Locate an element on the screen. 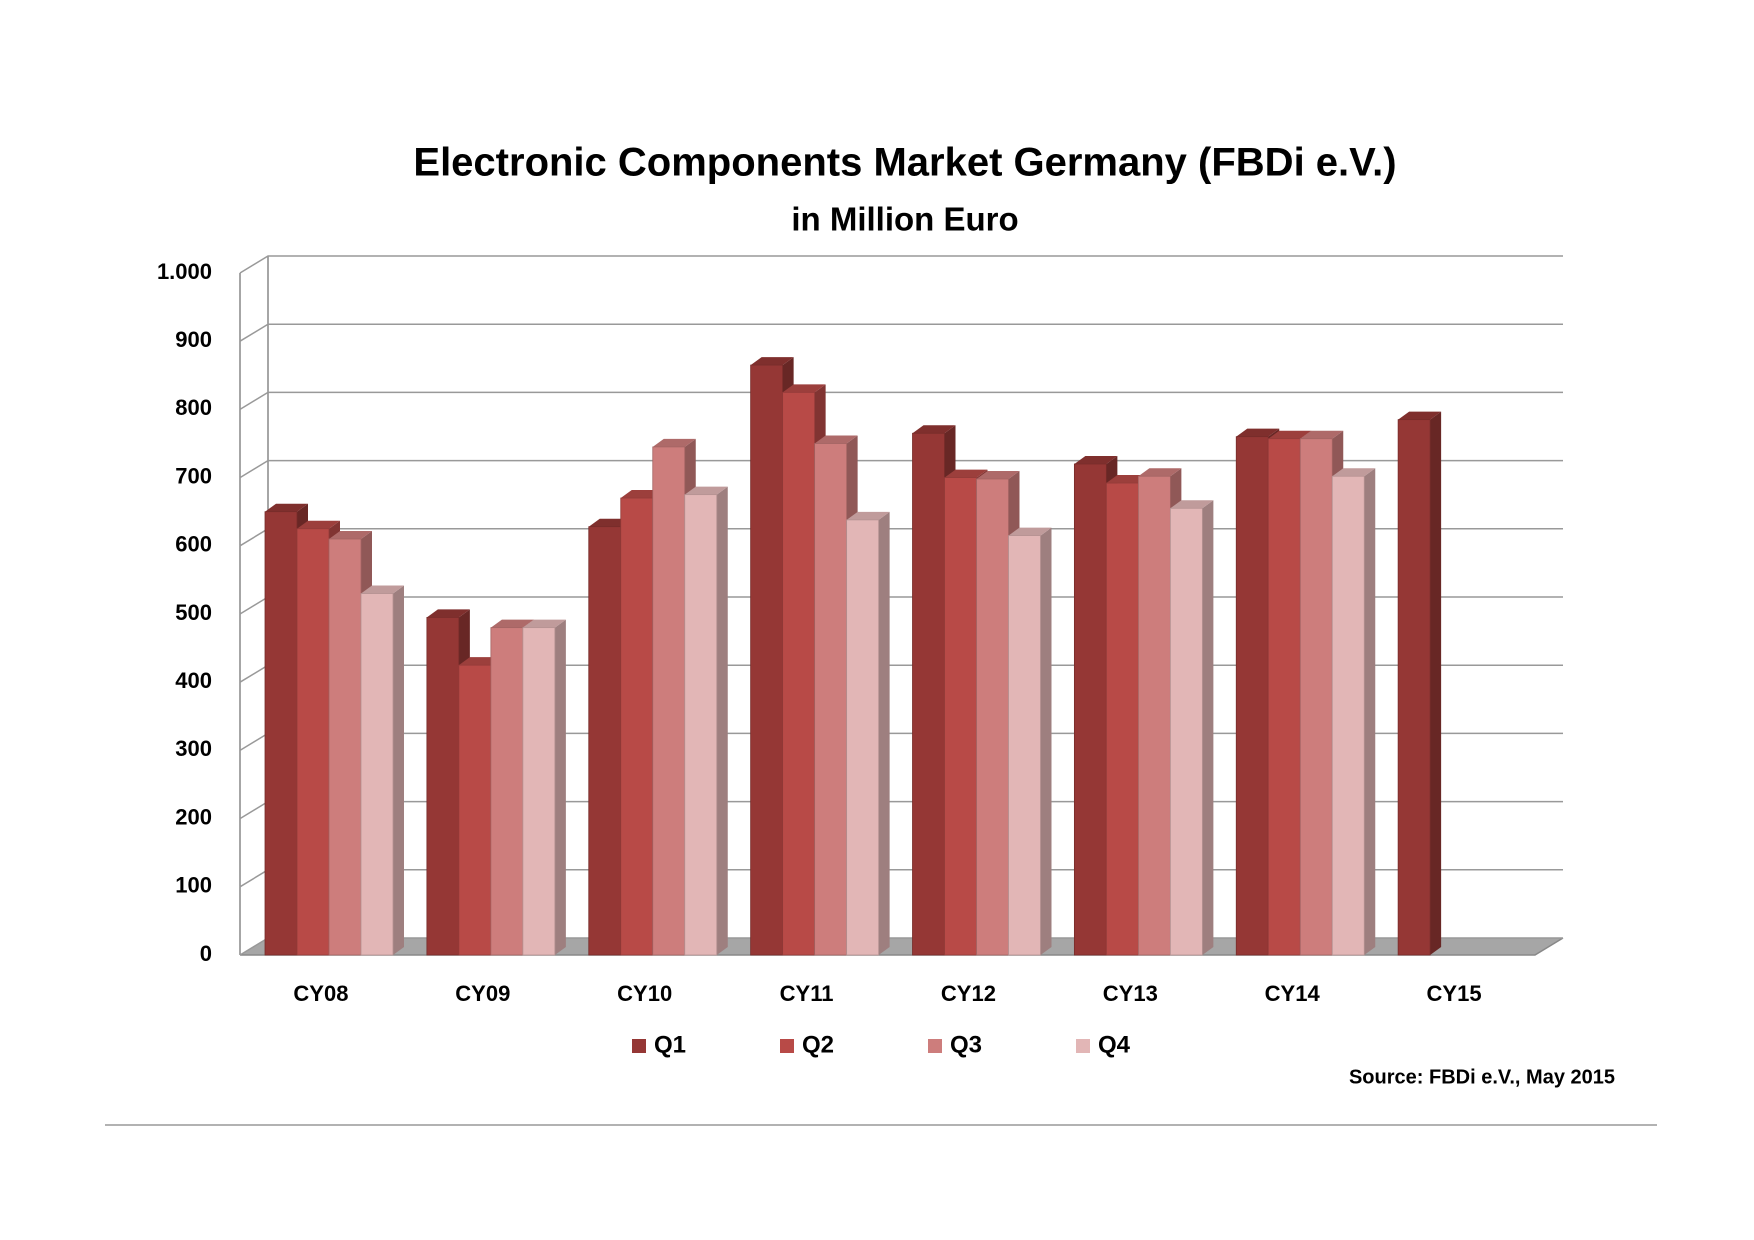  x-tick-label: CY14 is located at coordinates (1293, 993).